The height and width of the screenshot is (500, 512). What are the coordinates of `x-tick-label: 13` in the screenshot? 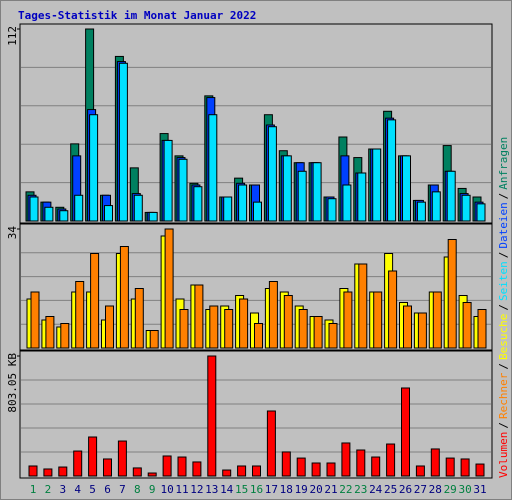 It's located at (211, 489).